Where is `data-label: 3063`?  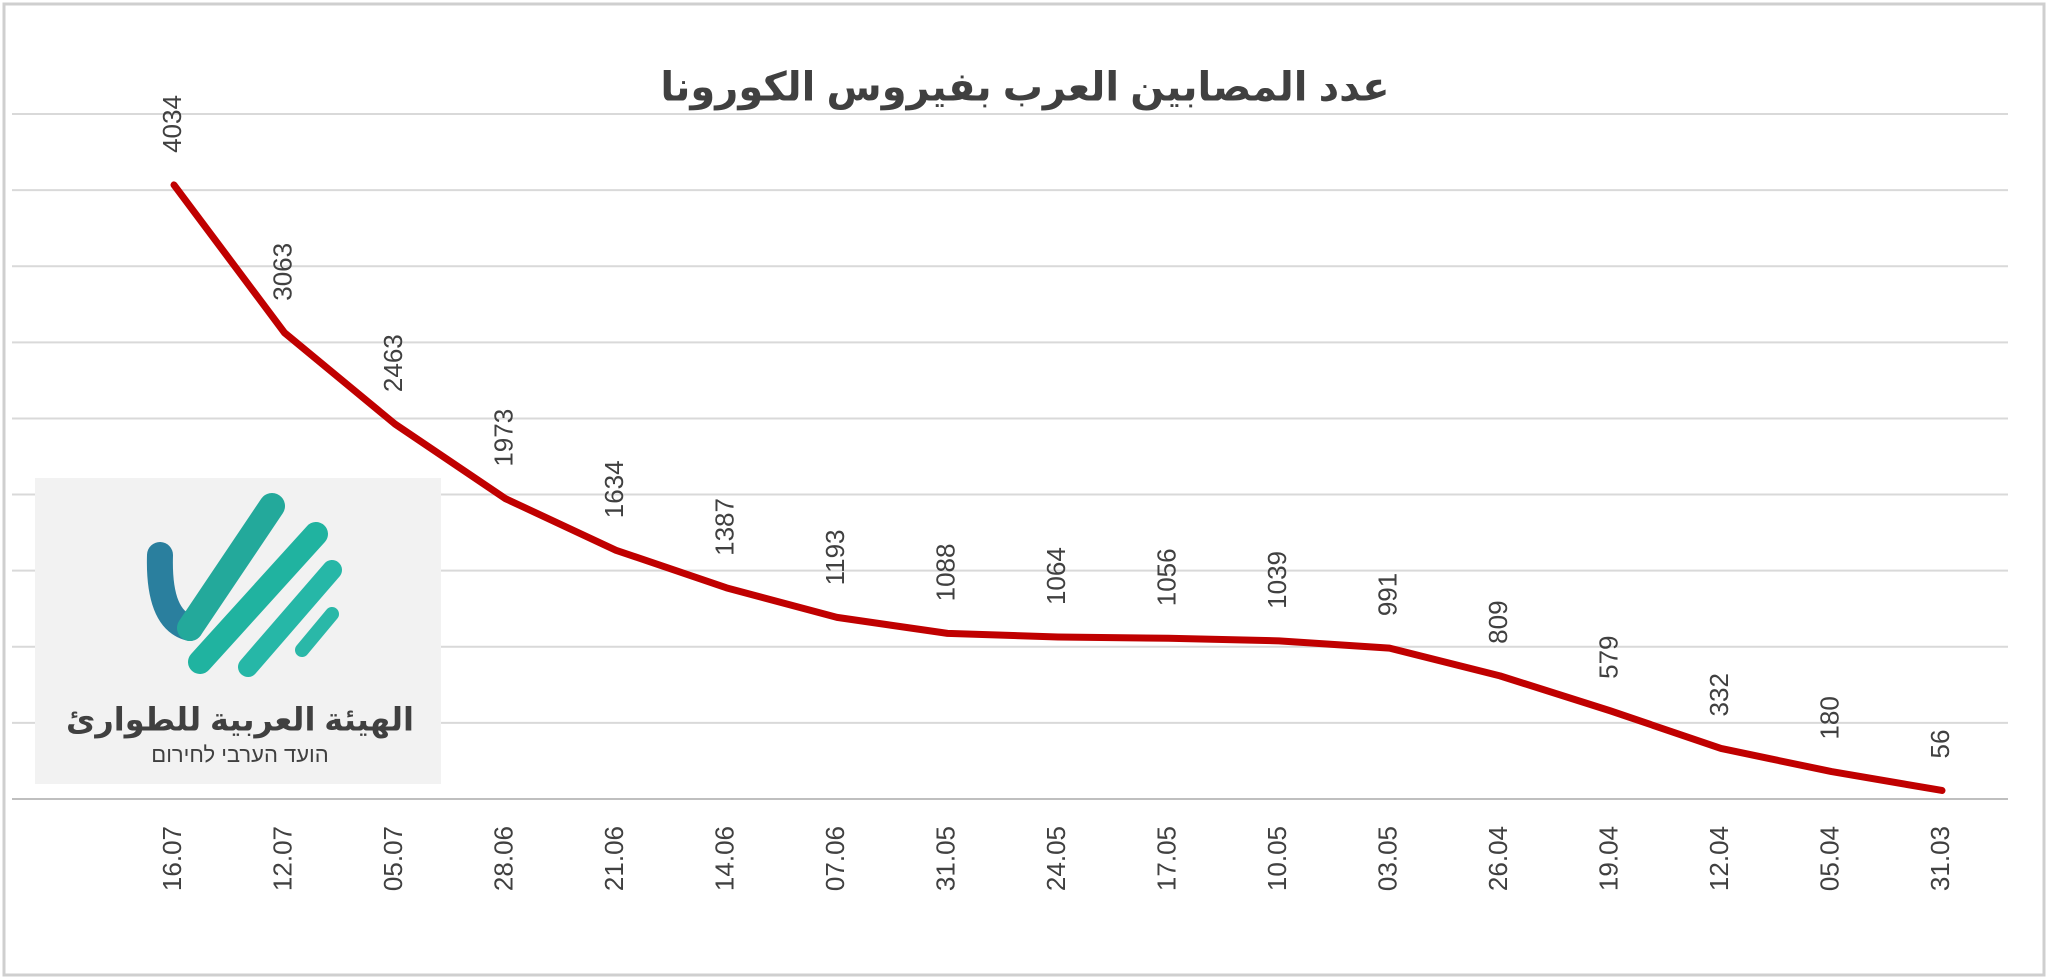
data-label: 3063 is located at coordinates (282, 272).